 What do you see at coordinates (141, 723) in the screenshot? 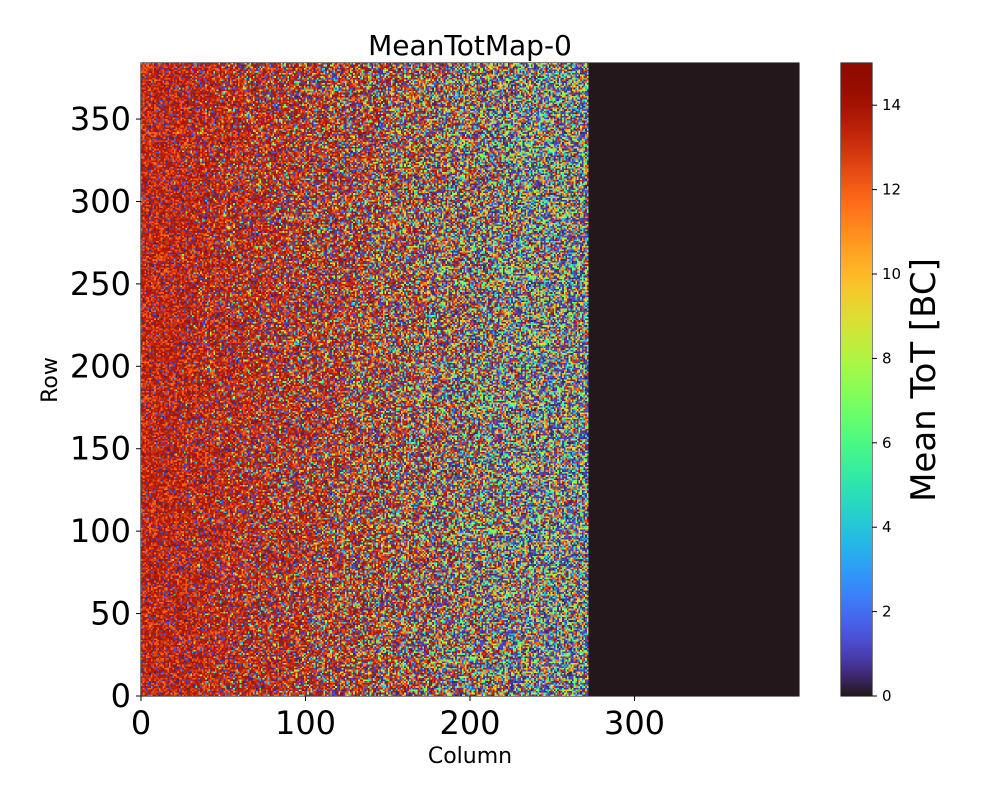
I see `x-tick-label: 0` at bounding box center [141, 723].